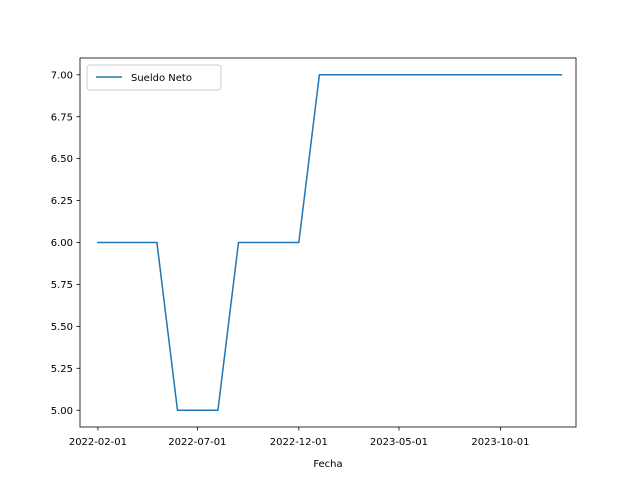 The height and width of the screenshot is (480, 640). I want to click on x-tick-label: 2022-12-01, so click(299, 442).